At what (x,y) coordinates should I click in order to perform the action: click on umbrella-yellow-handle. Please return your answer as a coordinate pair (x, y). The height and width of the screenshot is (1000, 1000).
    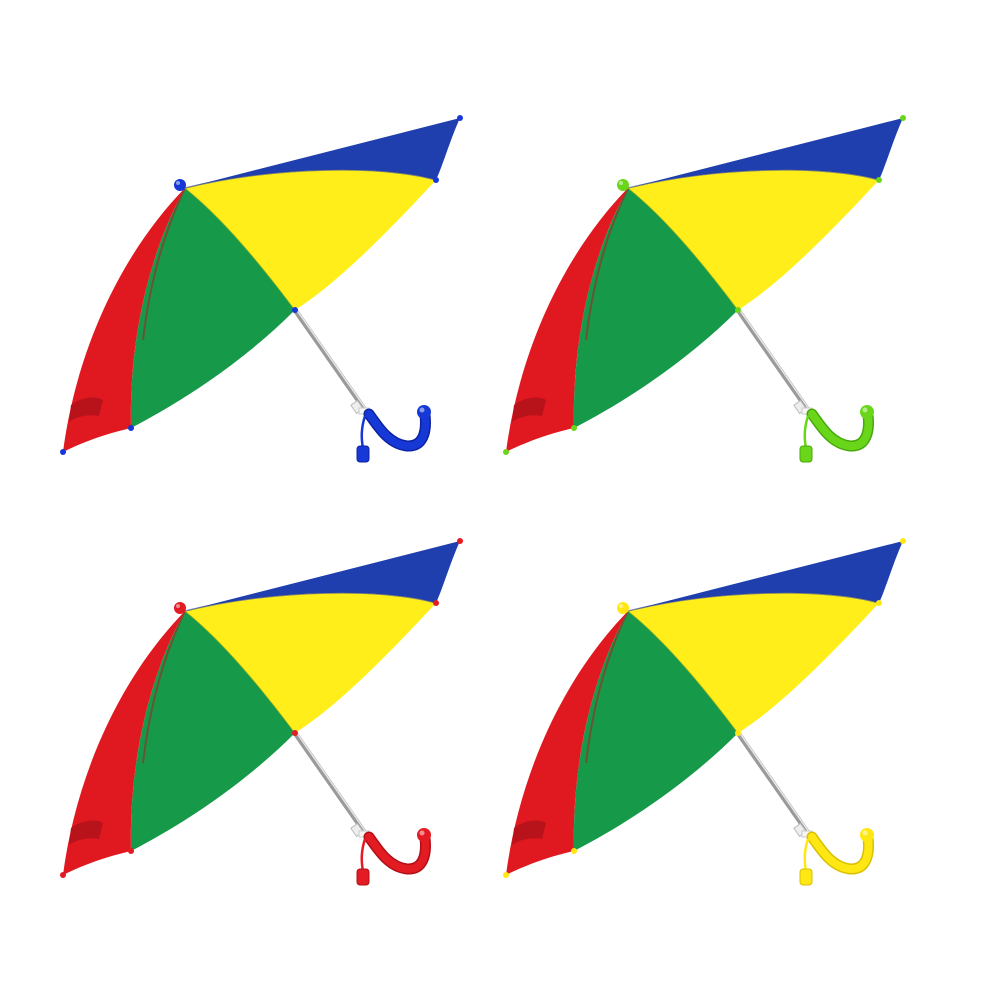
    Looking at the image, I should click on (704, 712).